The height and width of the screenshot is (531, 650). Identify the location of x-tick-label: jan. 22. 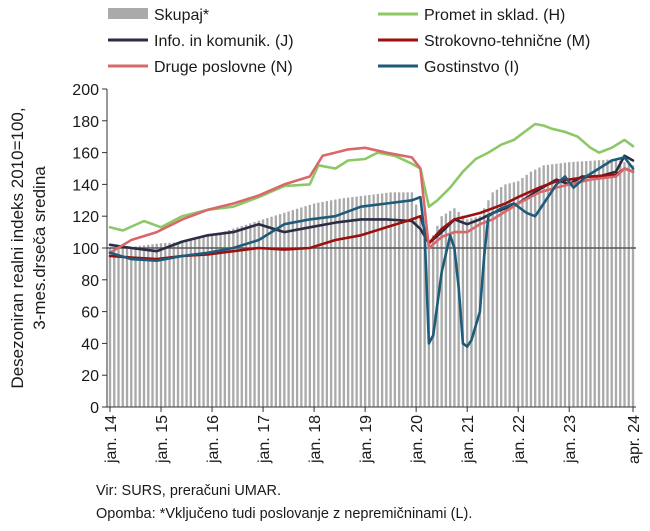
(519, 439).